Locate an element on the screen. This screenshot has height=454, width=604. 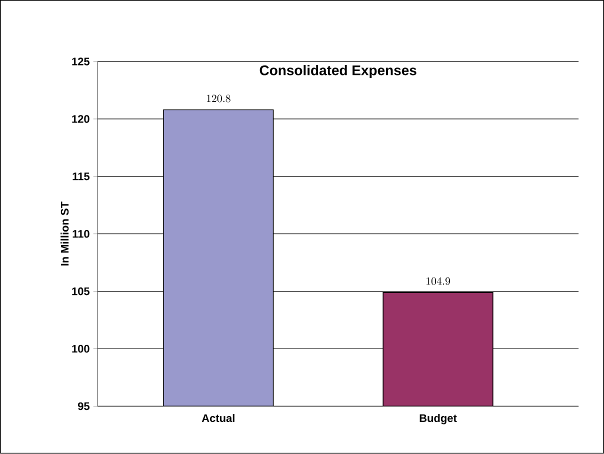
data-label: 120.8 is located at coordinates (218, 98).